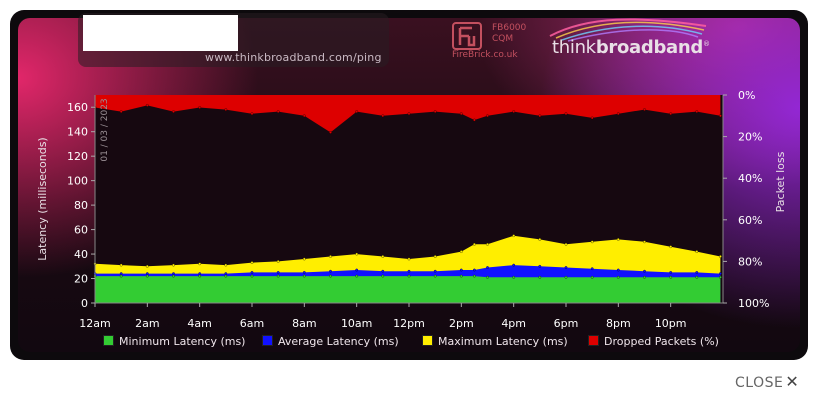 This screenshot has width=820, height=402. Describe the element at coordinates (77, 181) in the screenshot. I see `y-tick-label: 100` at that location.